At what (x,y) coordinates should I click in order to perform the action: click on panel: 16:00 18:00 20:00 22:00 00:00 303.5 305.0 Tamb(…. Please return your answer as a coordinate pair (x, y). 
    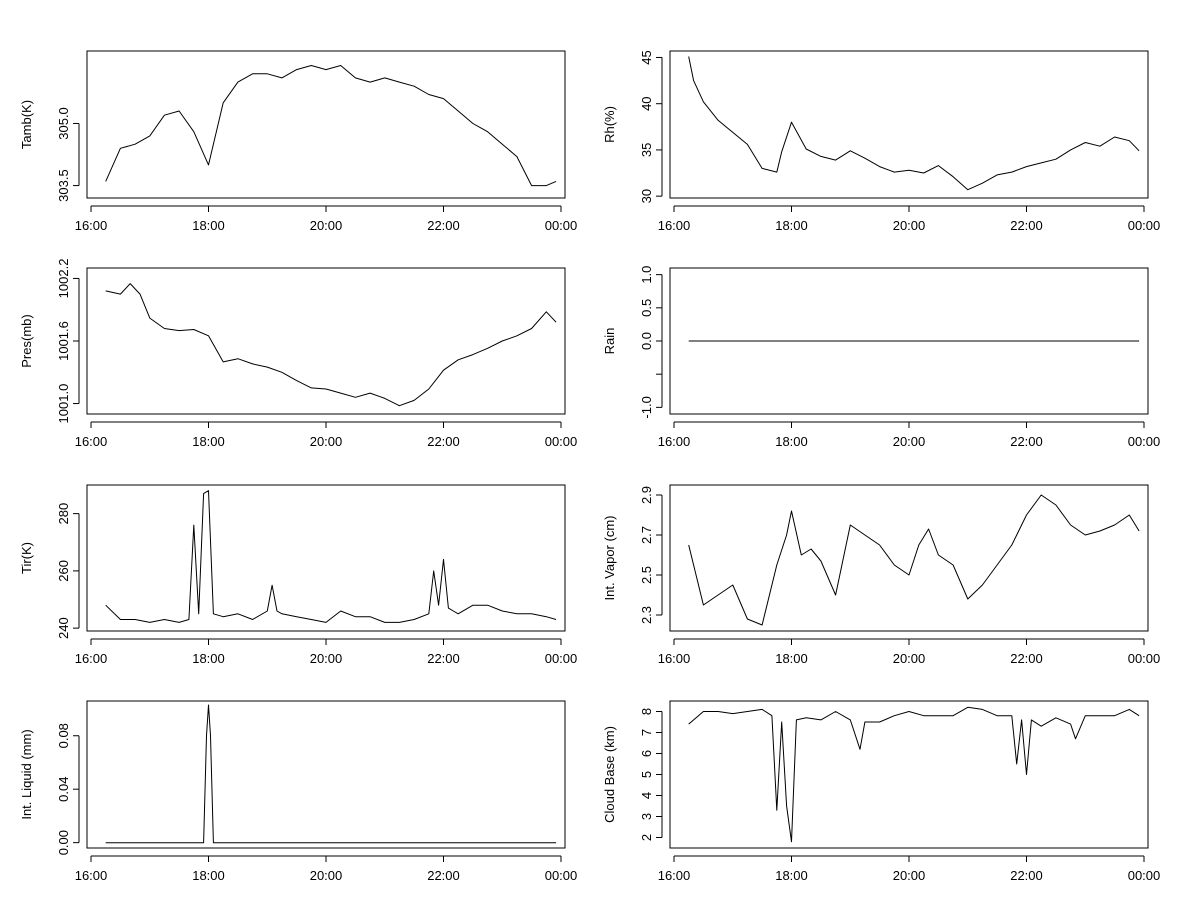
    Looking at the image, I should click on (298, 141).